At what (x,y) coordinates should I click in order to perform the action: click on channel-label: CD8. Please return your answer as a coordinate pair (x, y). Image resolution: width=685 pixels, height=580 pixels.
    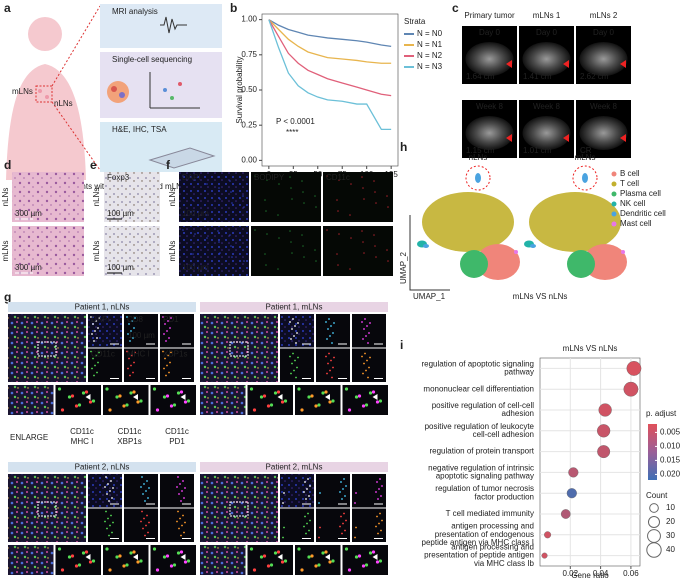
    Looking at the image, I should click on (135, 319).